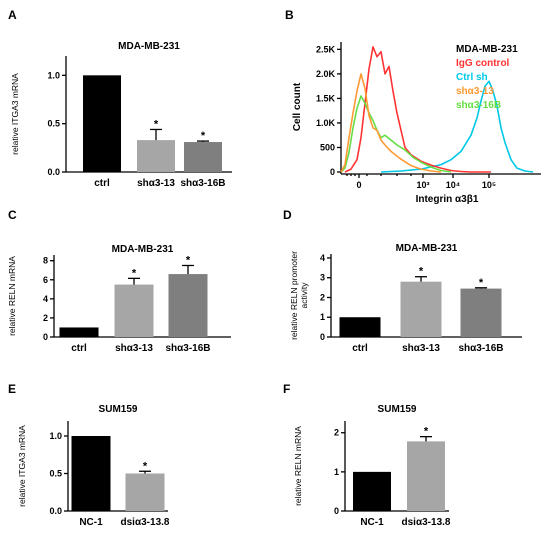 The height and width of the screenshot is (542, 550). I want to click on legend-entry: shα3-13, so click(475, 91).